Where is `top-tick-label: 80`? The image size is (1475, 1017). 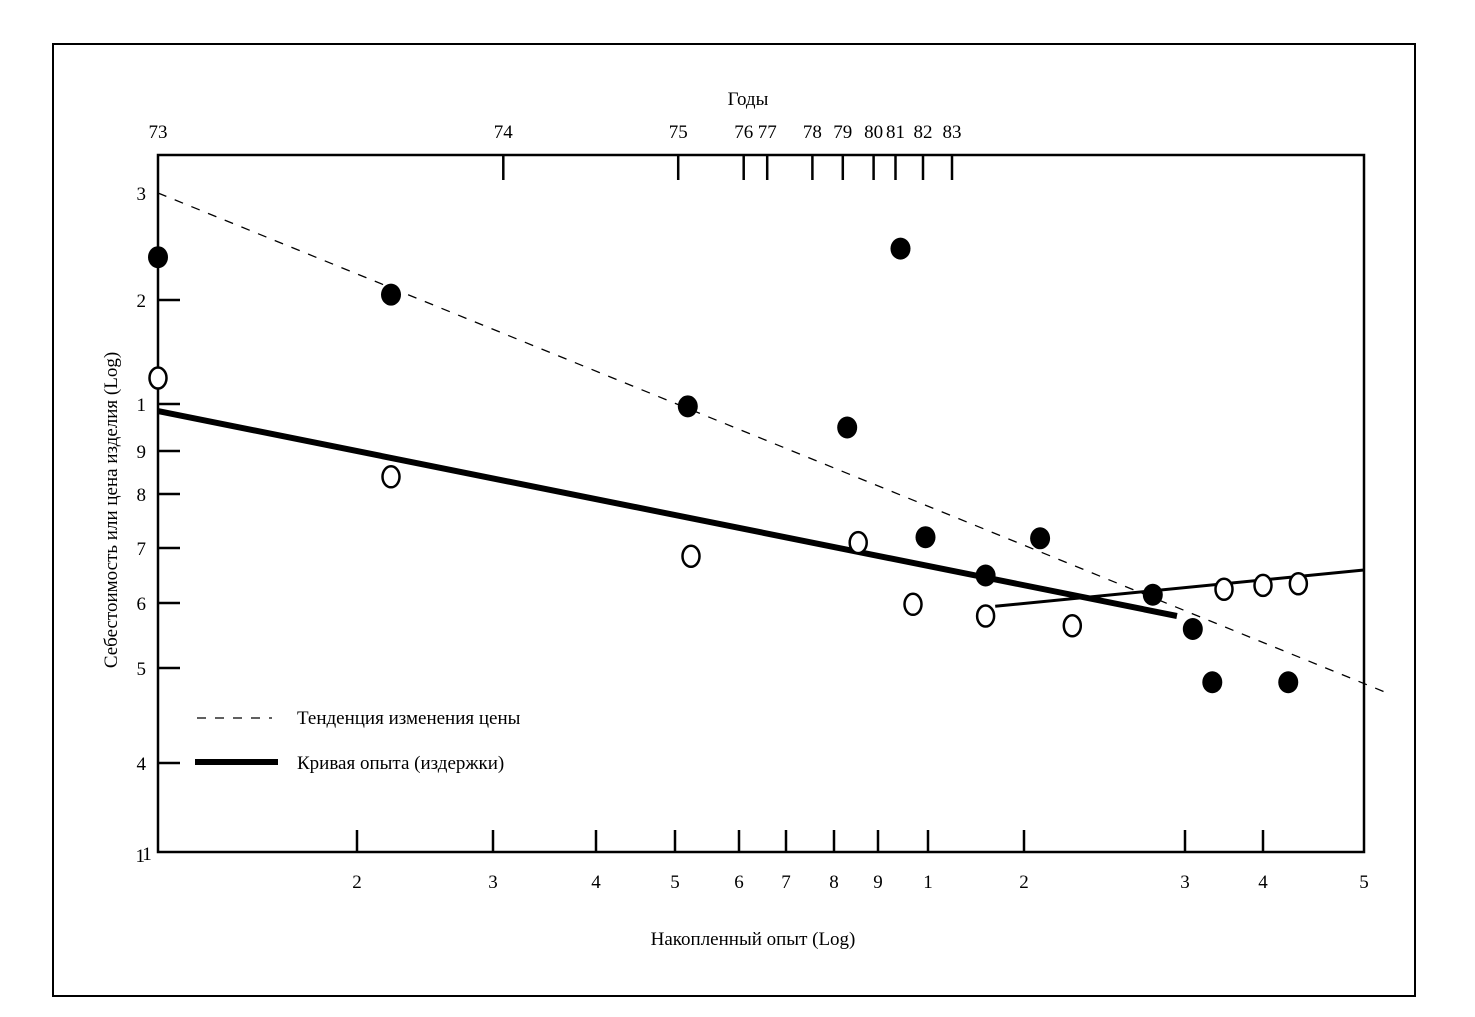 top-tick-label: 80 is located at coordinates (873, 132).